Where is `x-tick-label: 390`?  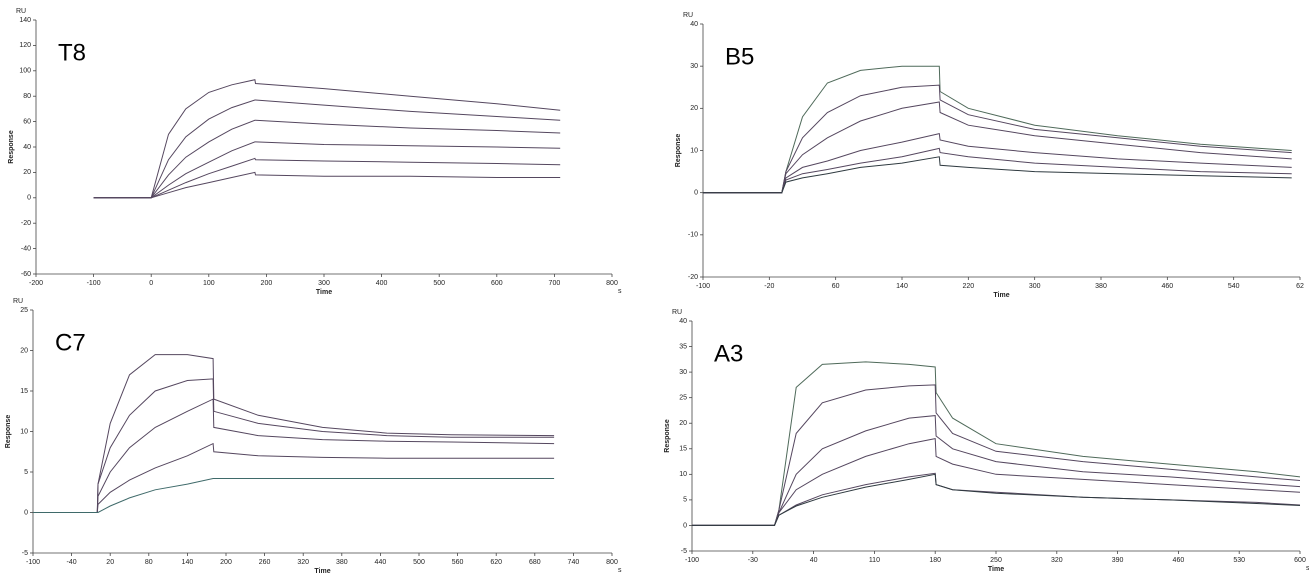 x-tick-label: 390 is located at coordinates (1118, 560).